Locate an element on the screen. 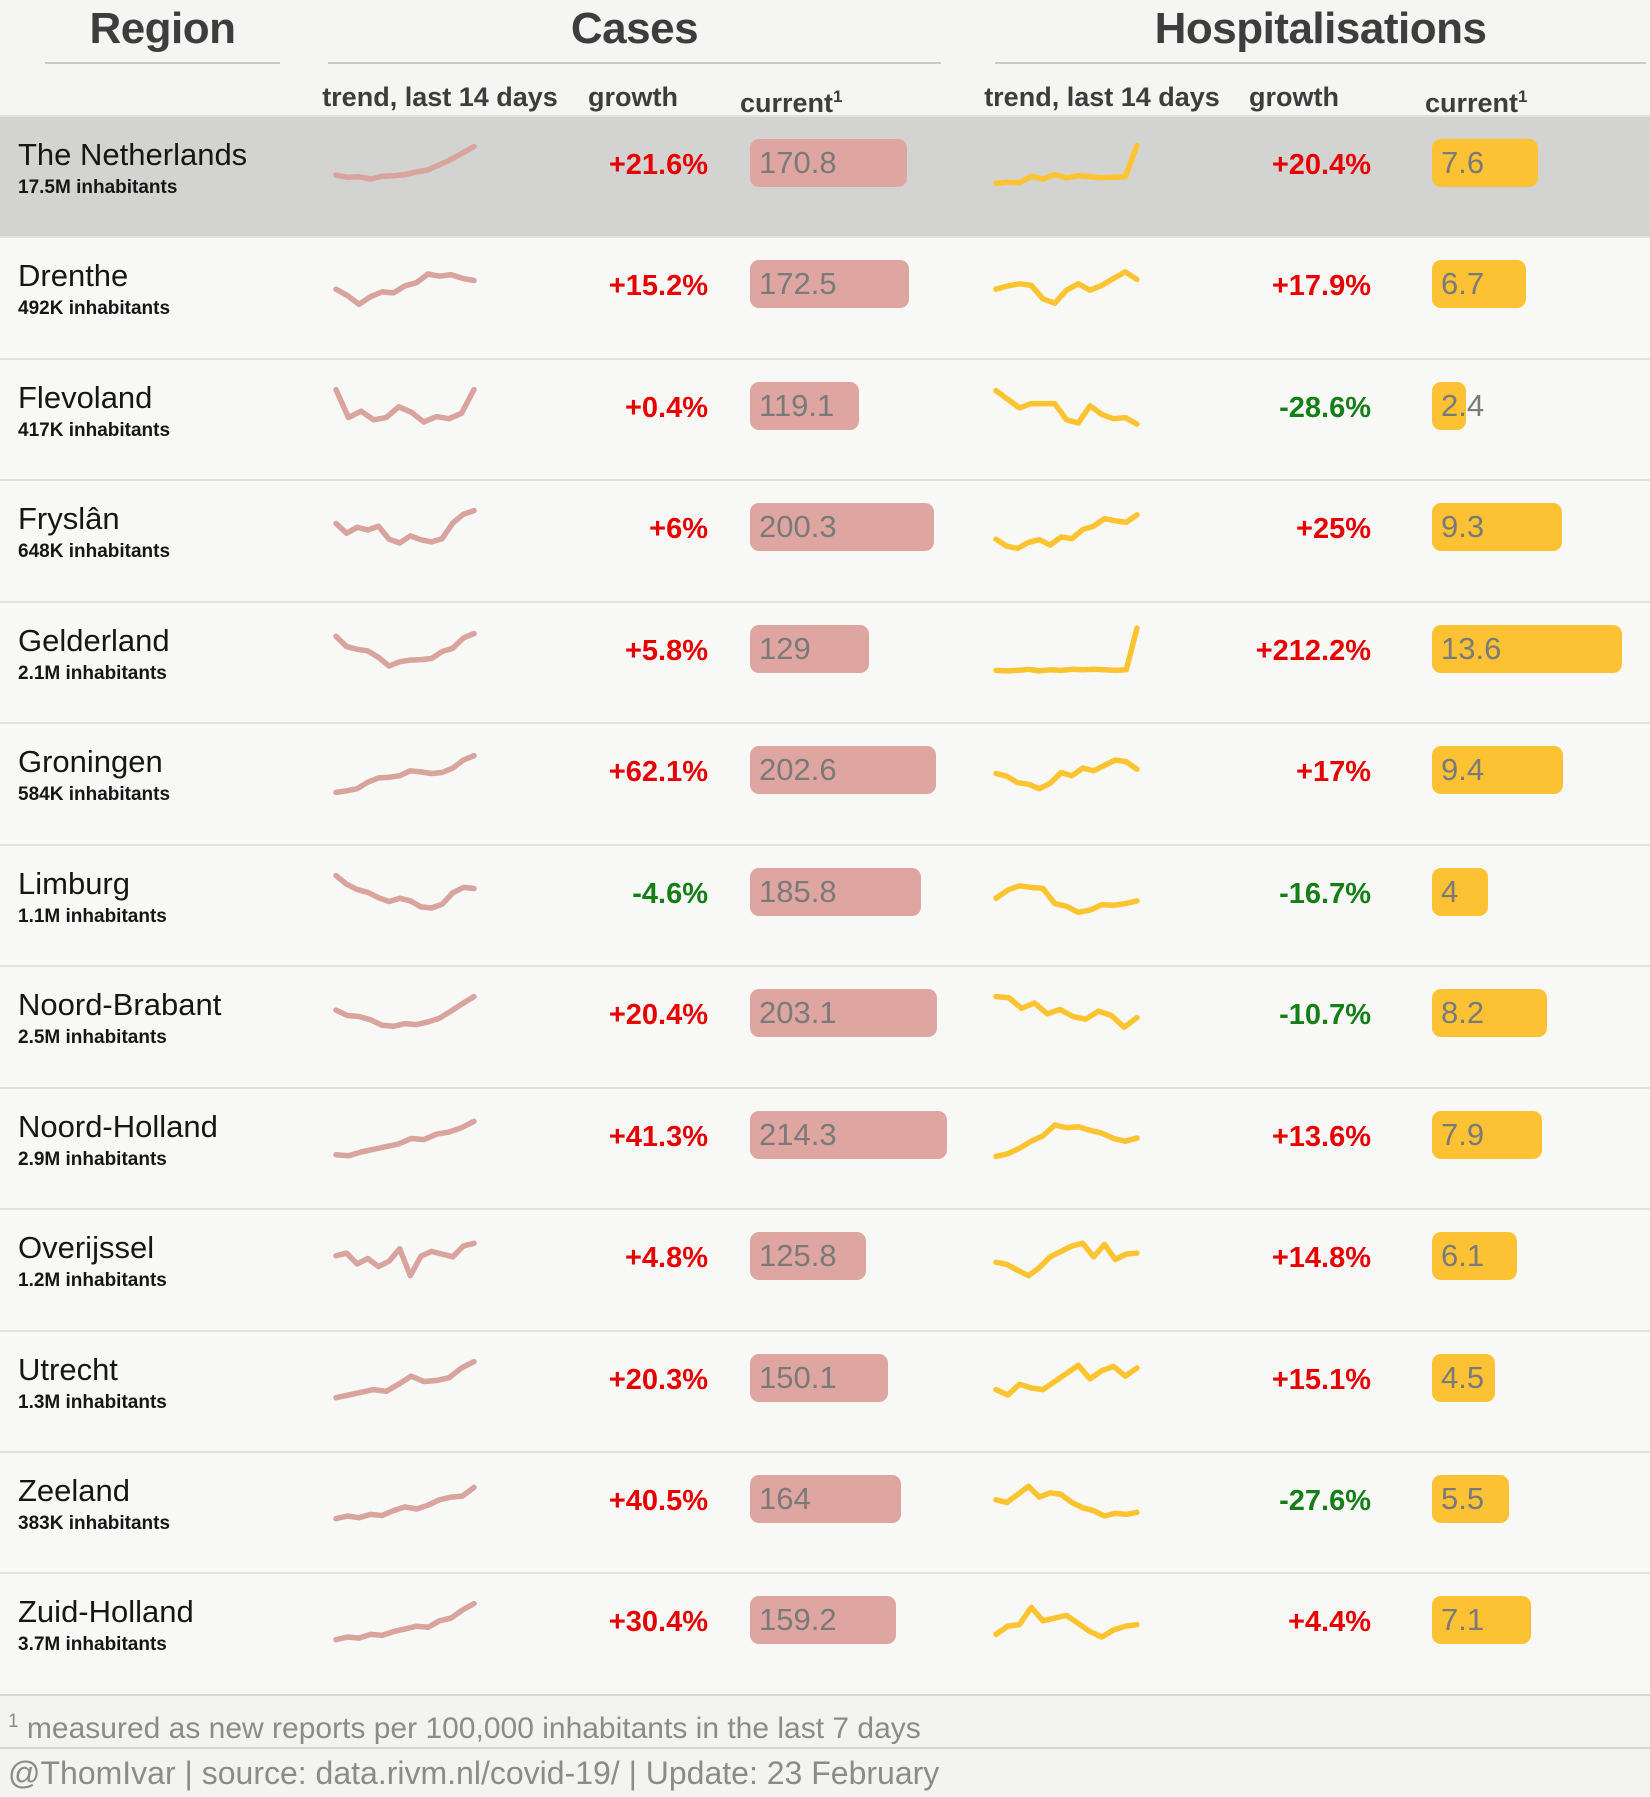 This screenshot has width=1650, height=1797. cases-current-value: 202.6 is located at coordinates (798, 770).